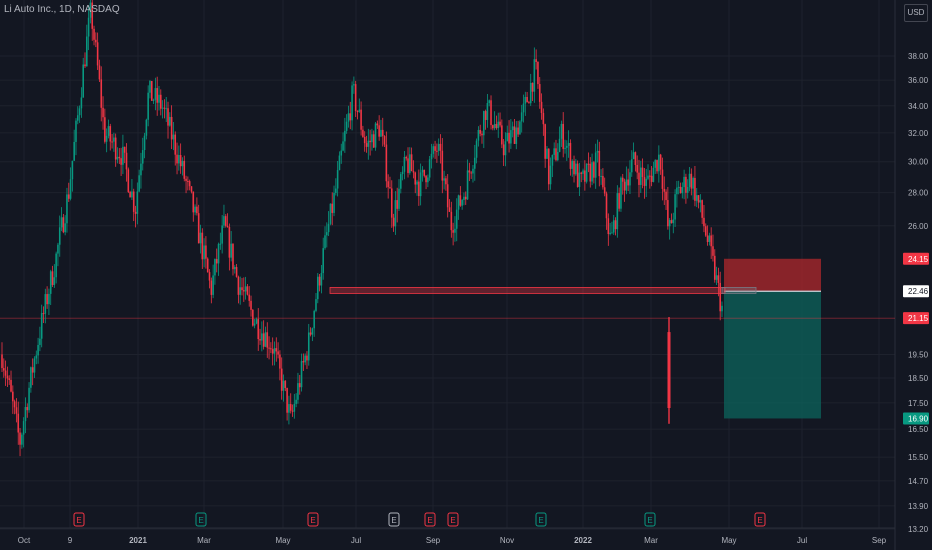  What do you see at coordinates (651, 540) in the screenshot?
I see `x-tick-label: Mar` at bounding box center [651, 540].